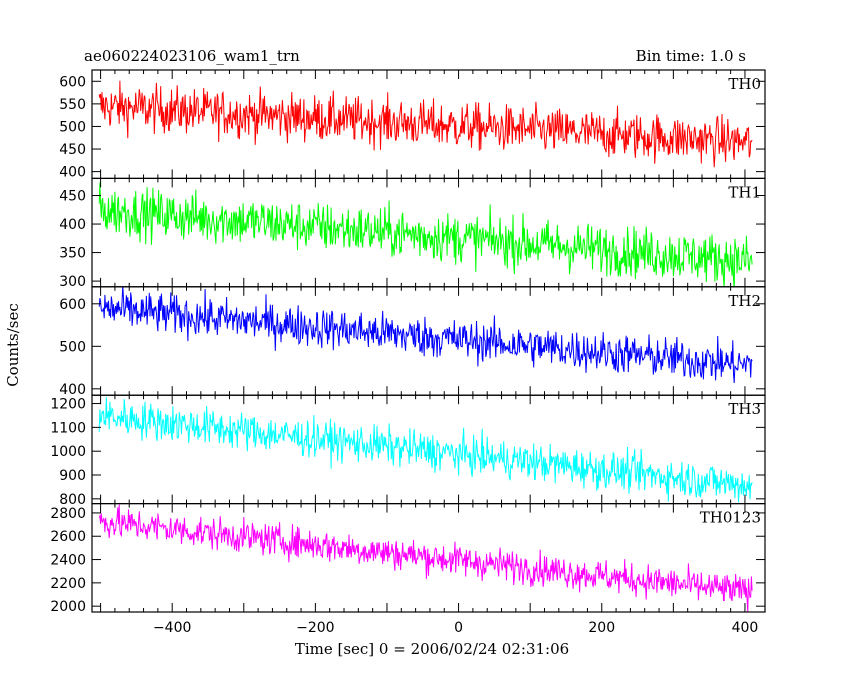 This screenshot has width=850, height=680. Describe the element at coordinates (192, 56) in the screenshot. I see `chart-title: ae060224023106_wam1_trn` at that location.